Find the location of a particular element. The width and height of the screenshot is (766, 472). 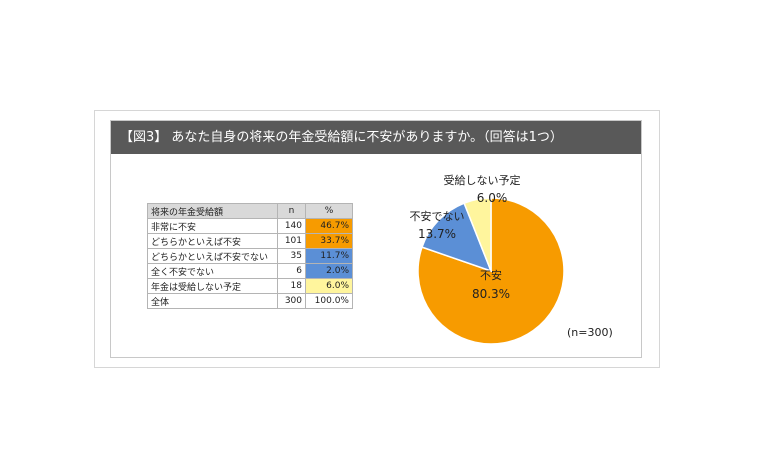

table-header-row: 将来の年金受給額 n % is located at coordinates (250, 211).